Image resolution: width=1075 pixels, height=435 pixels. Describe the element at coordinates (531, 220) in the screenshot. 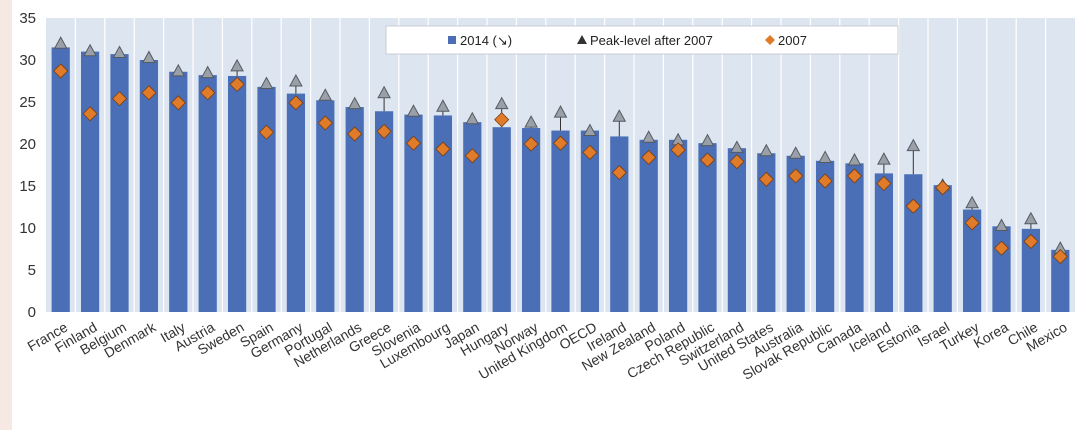

I see `bar-norway` at that location.